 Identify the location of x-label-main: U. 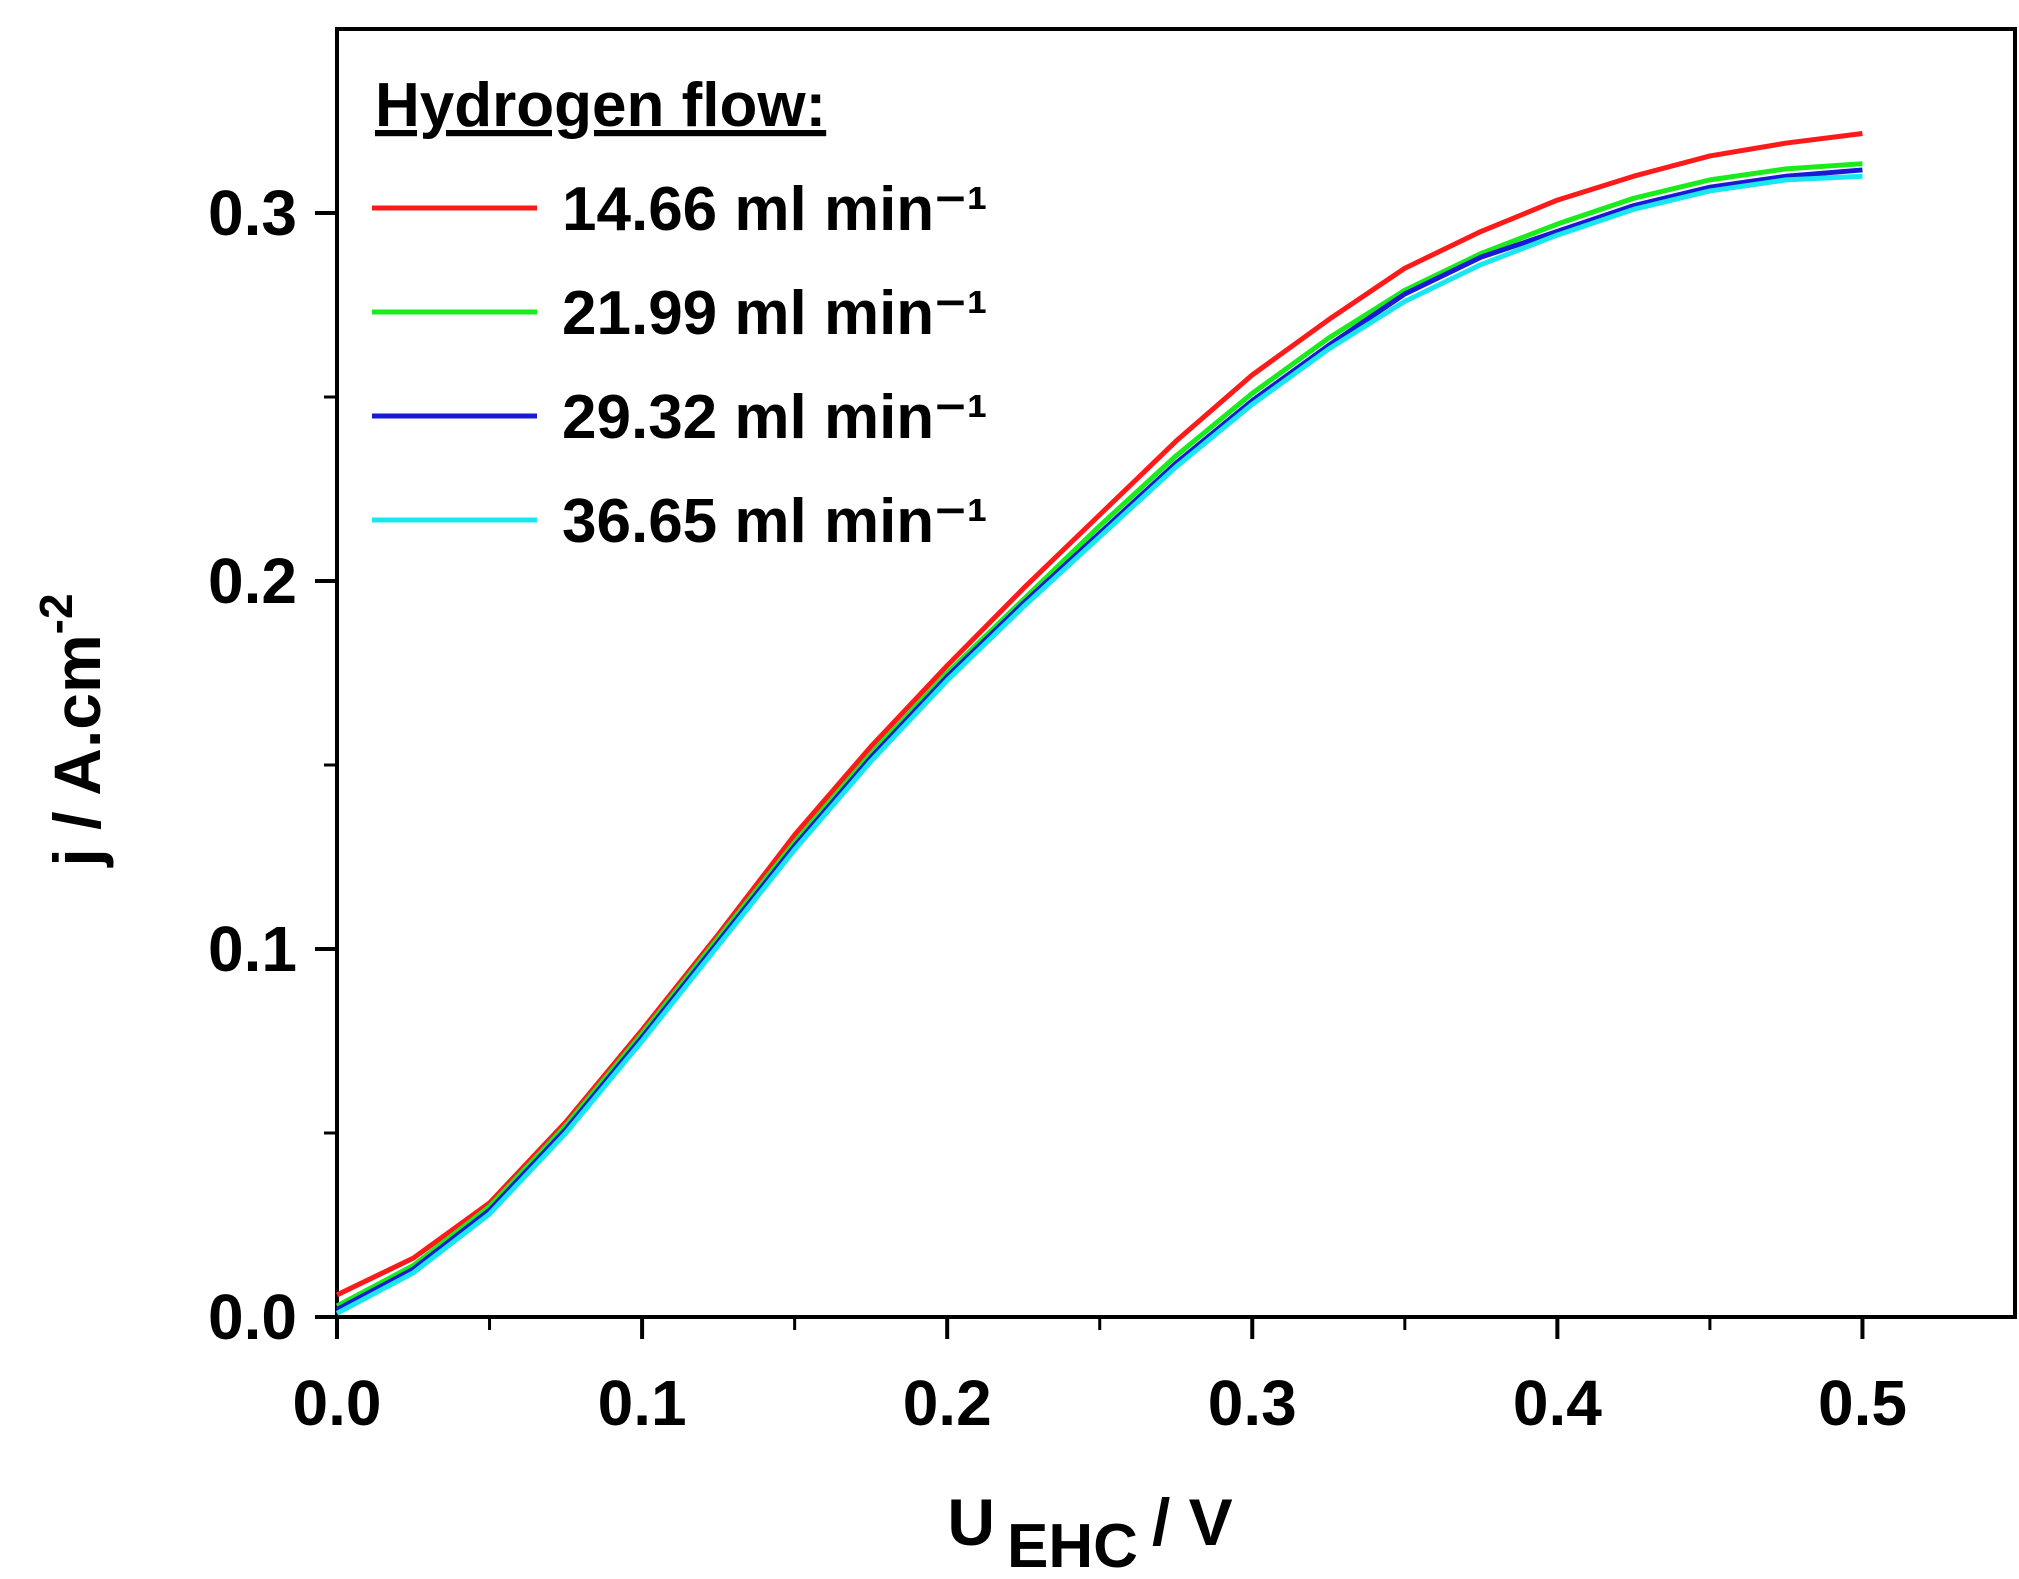
(971, 1522).